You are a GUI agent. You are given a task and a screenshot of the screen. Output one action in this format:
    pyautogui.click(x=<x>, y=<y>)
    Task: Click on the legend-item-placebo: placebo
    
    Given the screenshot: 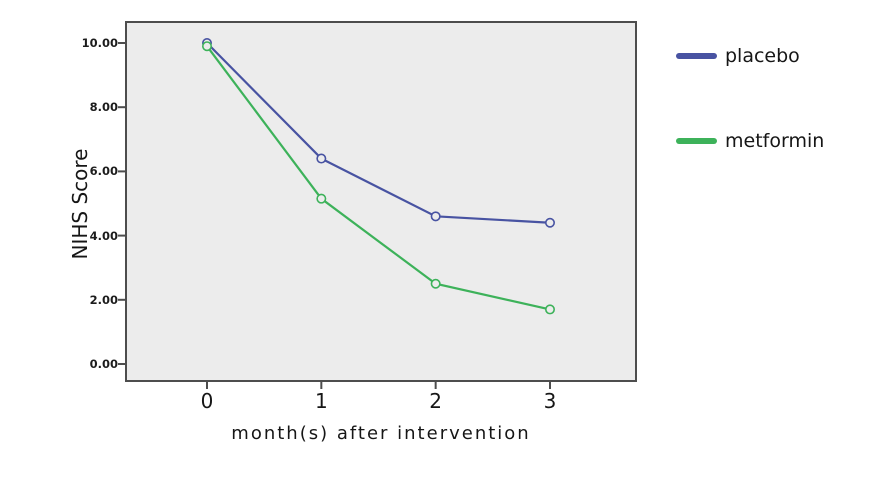 What is the action you would take?
    pyautogui.click(x=750, y=56)
    